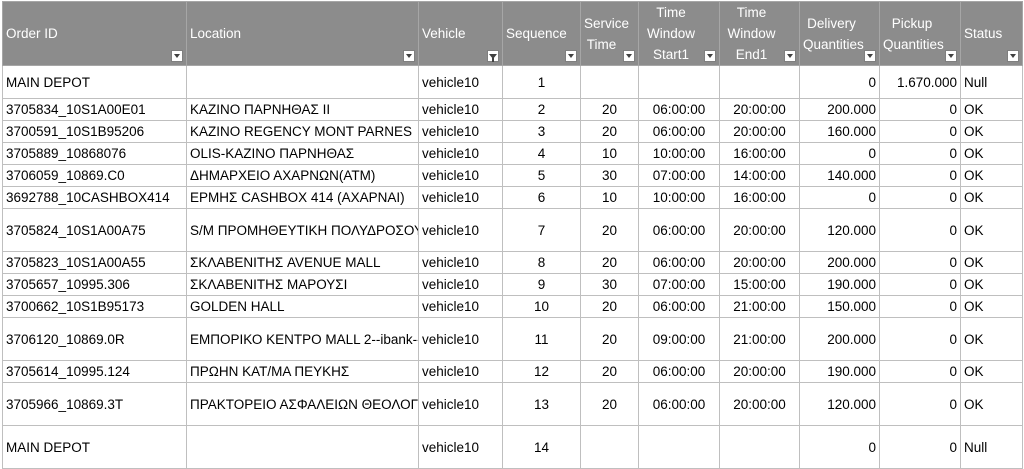 The height and width of the screenshot is (469, 1024). Describe the element at coordinates (920, 82) in the screenshot. I see `cell-pickup-qty: 1.670.000` at that location.